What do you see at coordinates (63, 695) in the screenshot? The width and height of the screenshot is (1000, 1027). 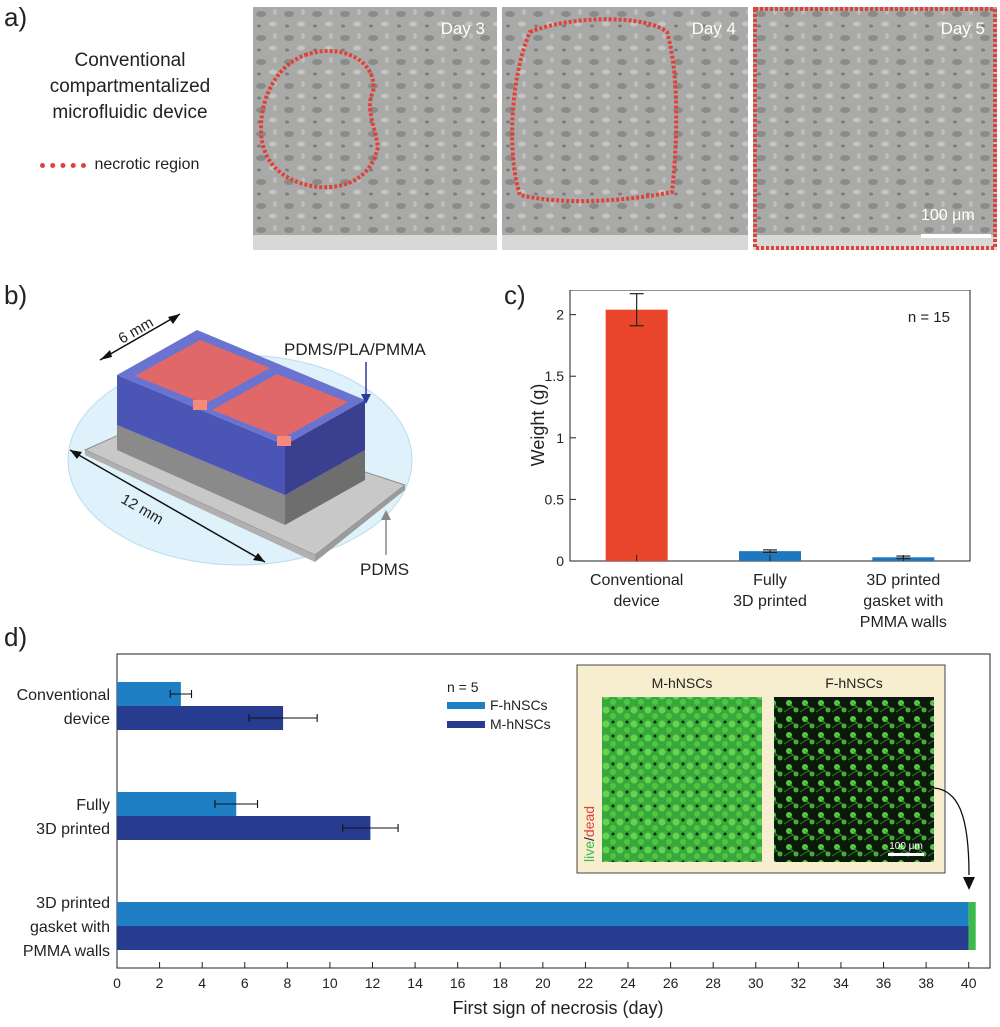 I see `chart-d-category-label: Conventional` at bounding box center [63, 695].